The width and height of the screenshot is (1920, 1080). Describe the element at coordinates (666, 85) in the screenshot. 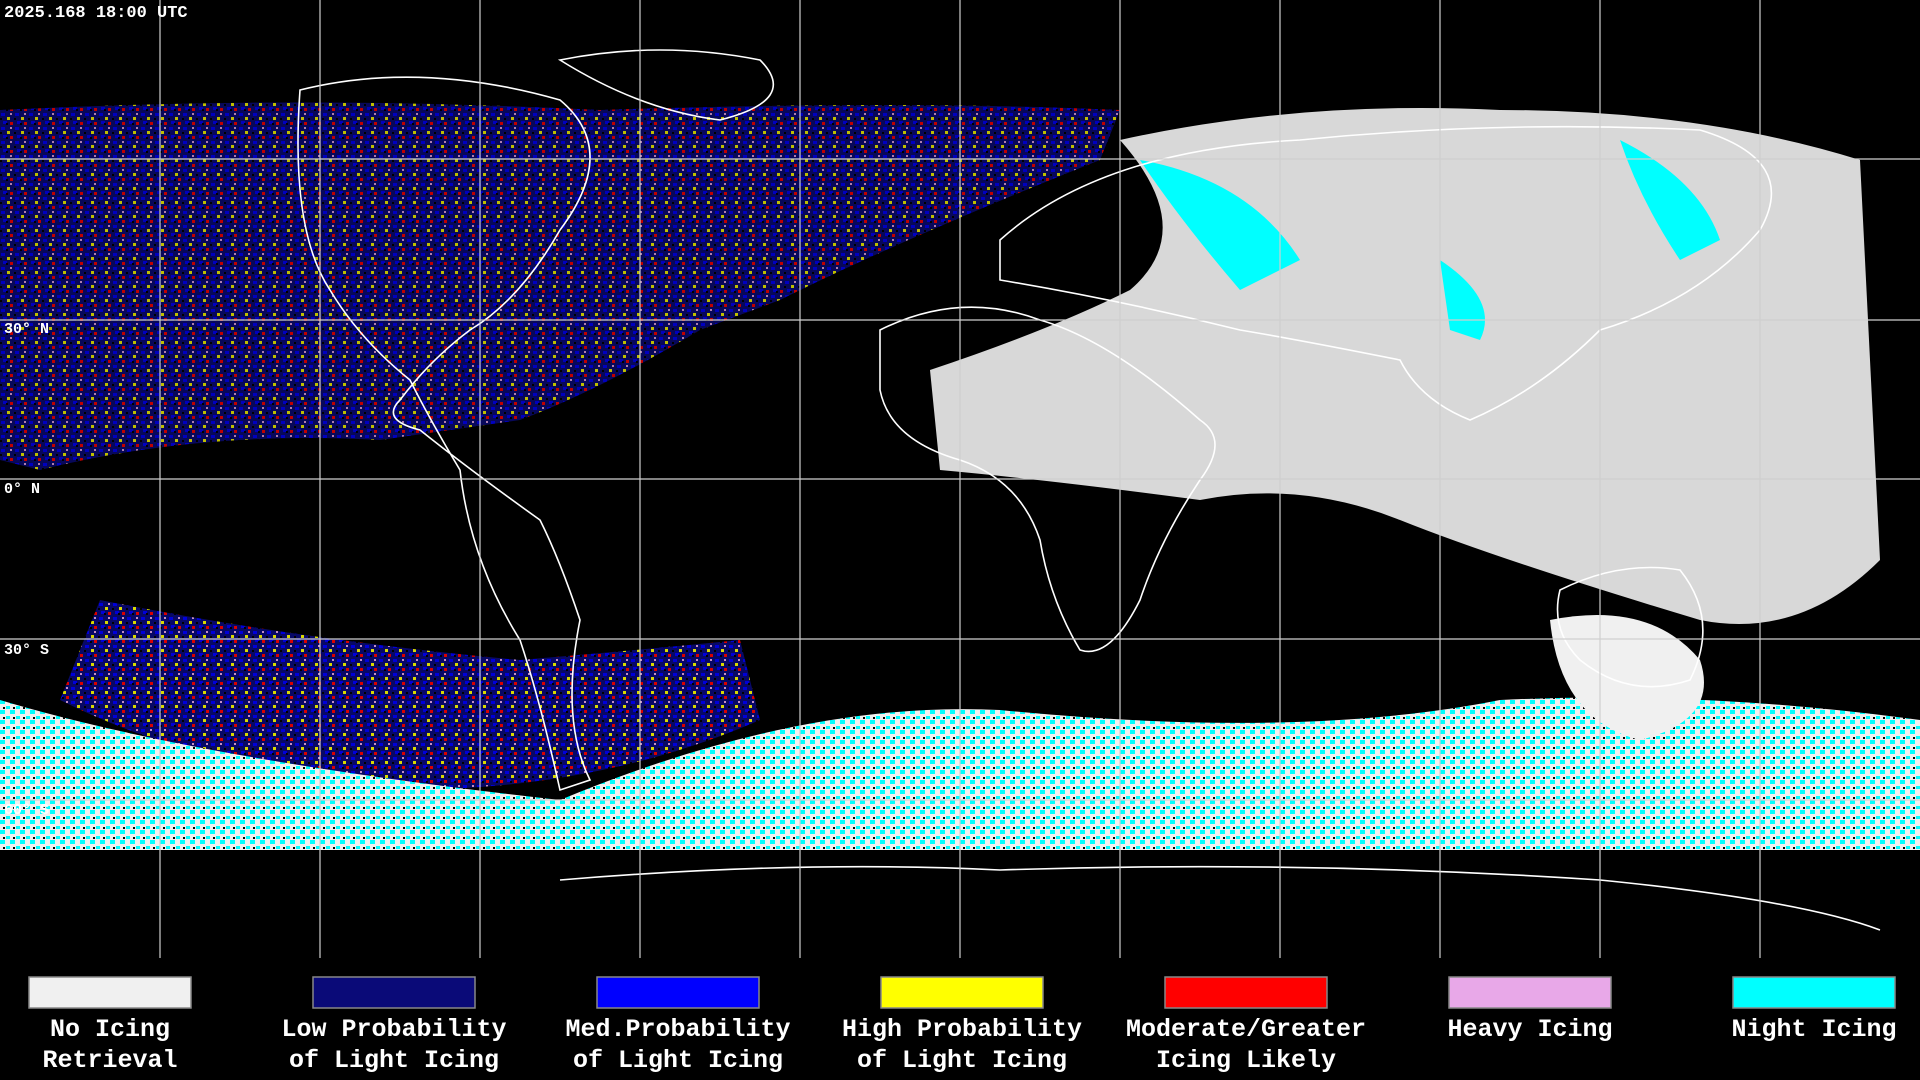

I see `greenland-outline` at that location.